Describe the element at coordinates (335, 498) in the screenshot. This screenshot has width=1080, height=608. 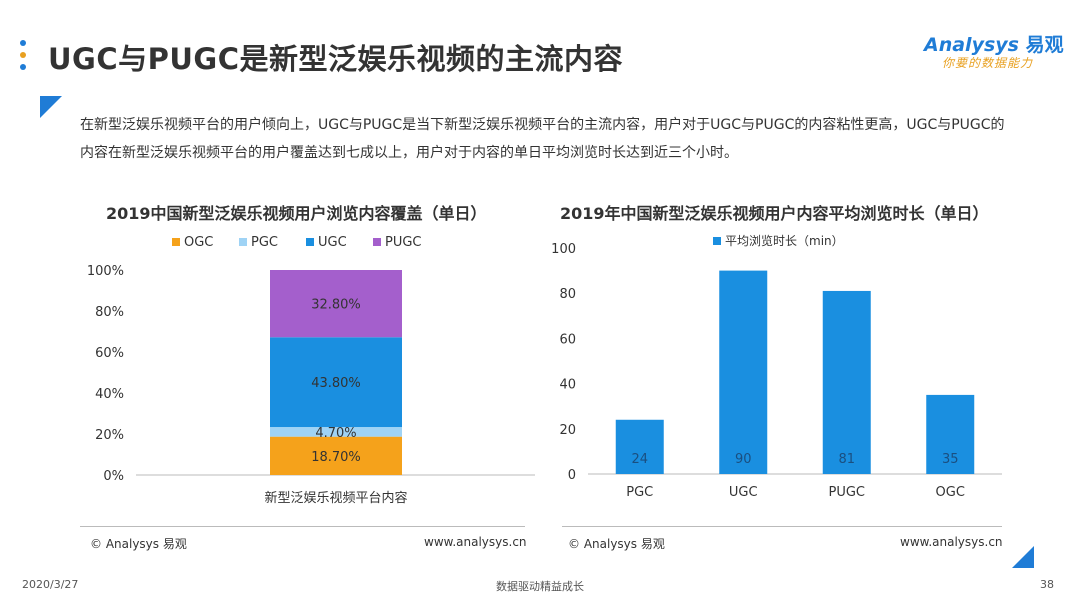
I see `x-category-label: 新型泛娱乐视频平台内容` at that location.